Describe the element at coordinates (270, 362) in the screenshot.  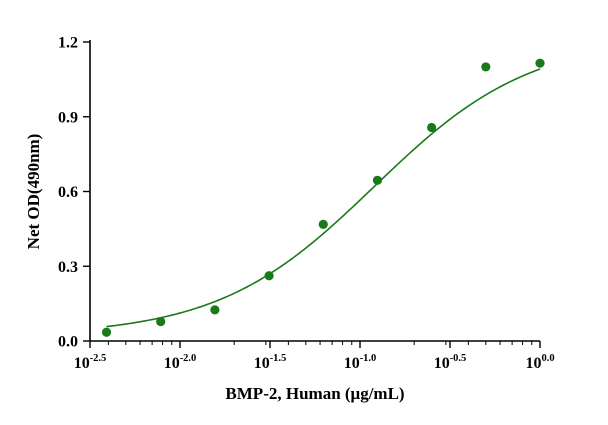
I see `x-tick-label: 10-1.5` at that location.